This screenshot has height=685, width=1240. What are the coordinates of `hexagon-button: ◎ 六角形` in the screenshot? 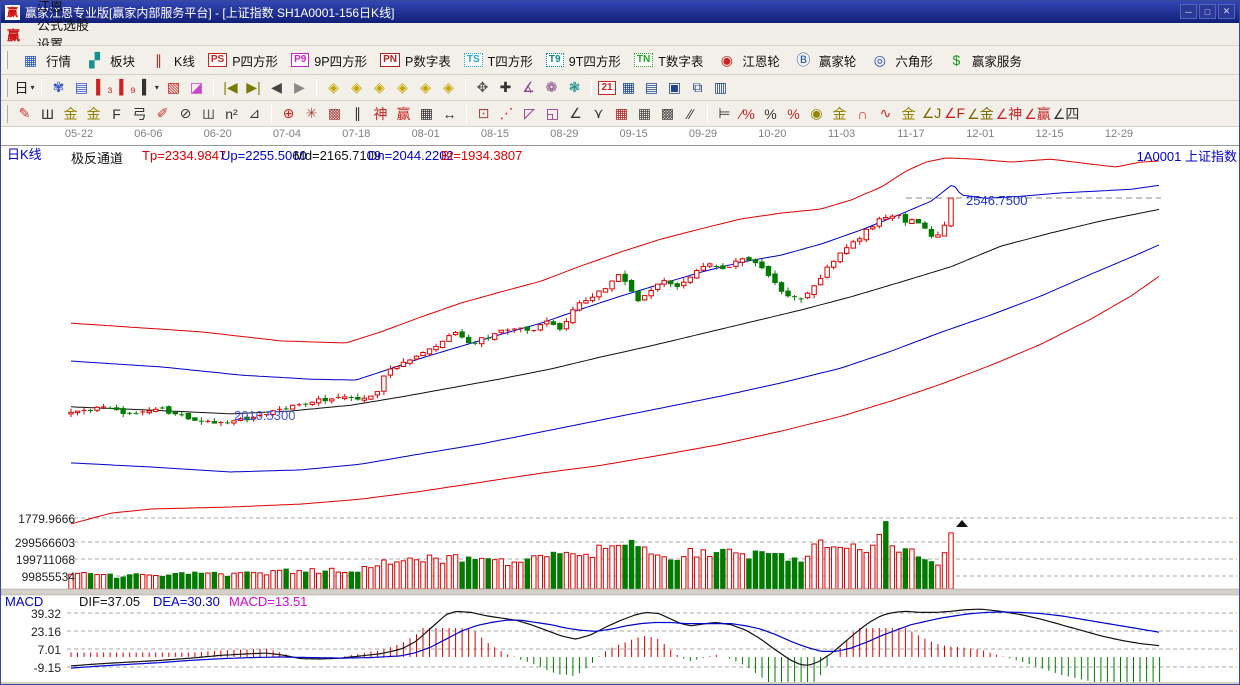 It's located at (900, 60).